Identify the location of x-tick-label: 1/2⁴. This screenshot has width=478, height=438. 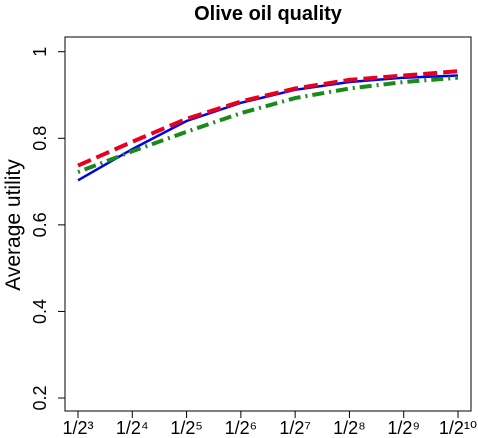
(132, 428).